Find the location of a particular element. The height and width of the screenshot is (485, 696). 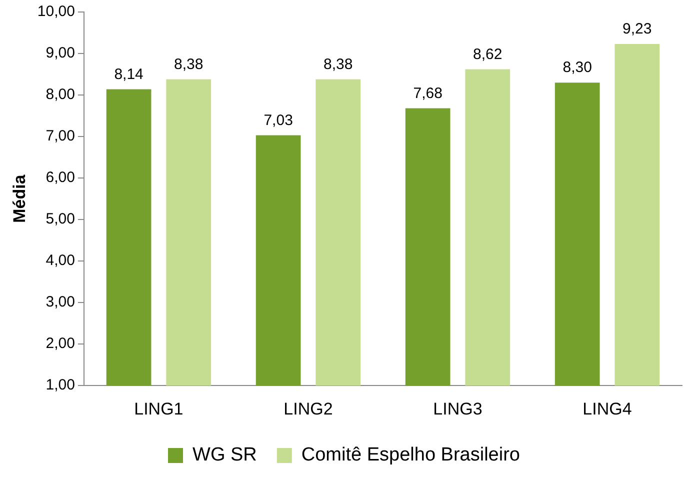

legend-label: Comitê Espelho Brasileiro is located at coordinates (410, 455).